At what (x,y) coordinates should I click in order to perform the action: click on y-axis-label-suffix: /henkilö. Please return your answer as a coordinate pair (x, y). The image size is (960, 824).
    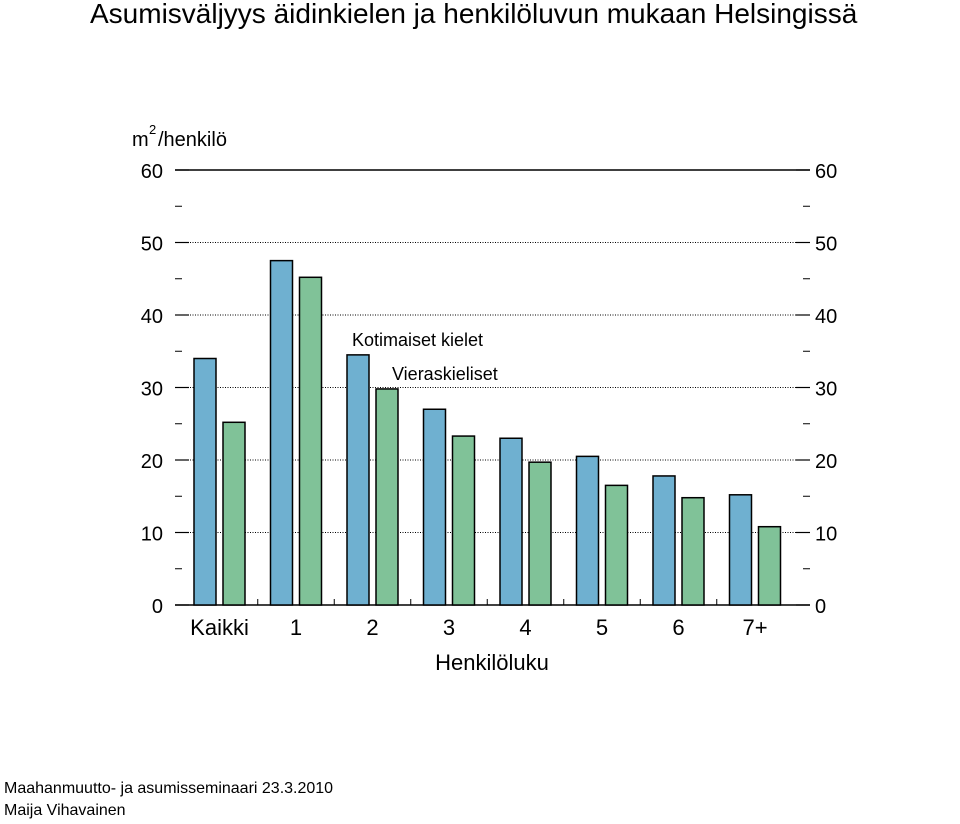
    Looking at the image, I should click on (192, 140).